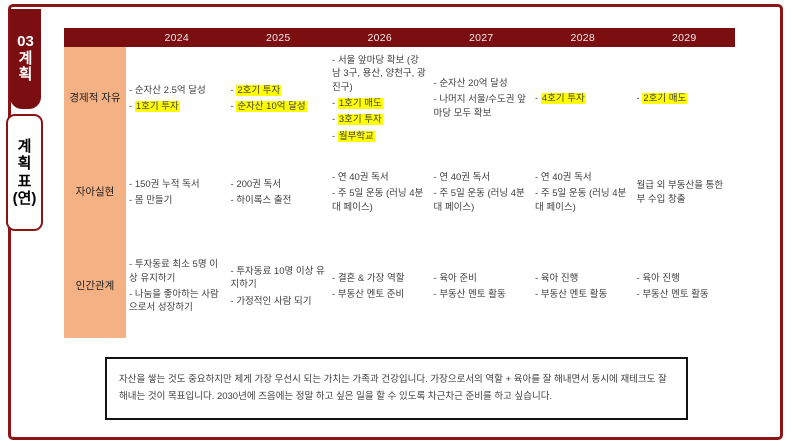  I want to click on plan-item: - 결혼 & 가장 역할, so click(368, 278).